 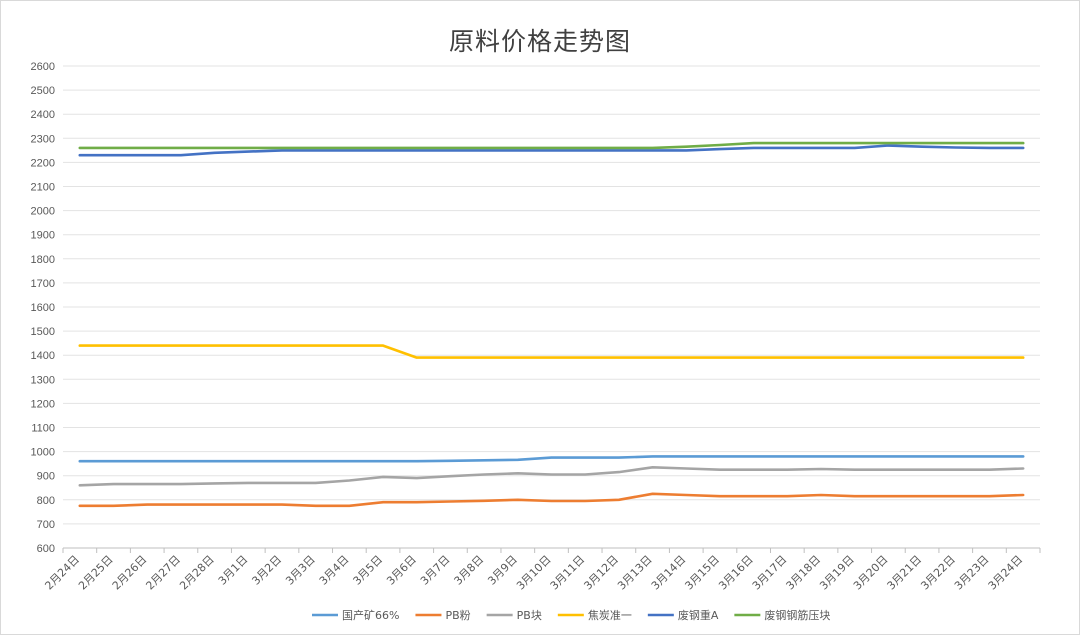 What do you see at coordinates (62, 573) in the screenshot?
I see `x-tick-label: 2月24日` at bounding box center [62, 573].